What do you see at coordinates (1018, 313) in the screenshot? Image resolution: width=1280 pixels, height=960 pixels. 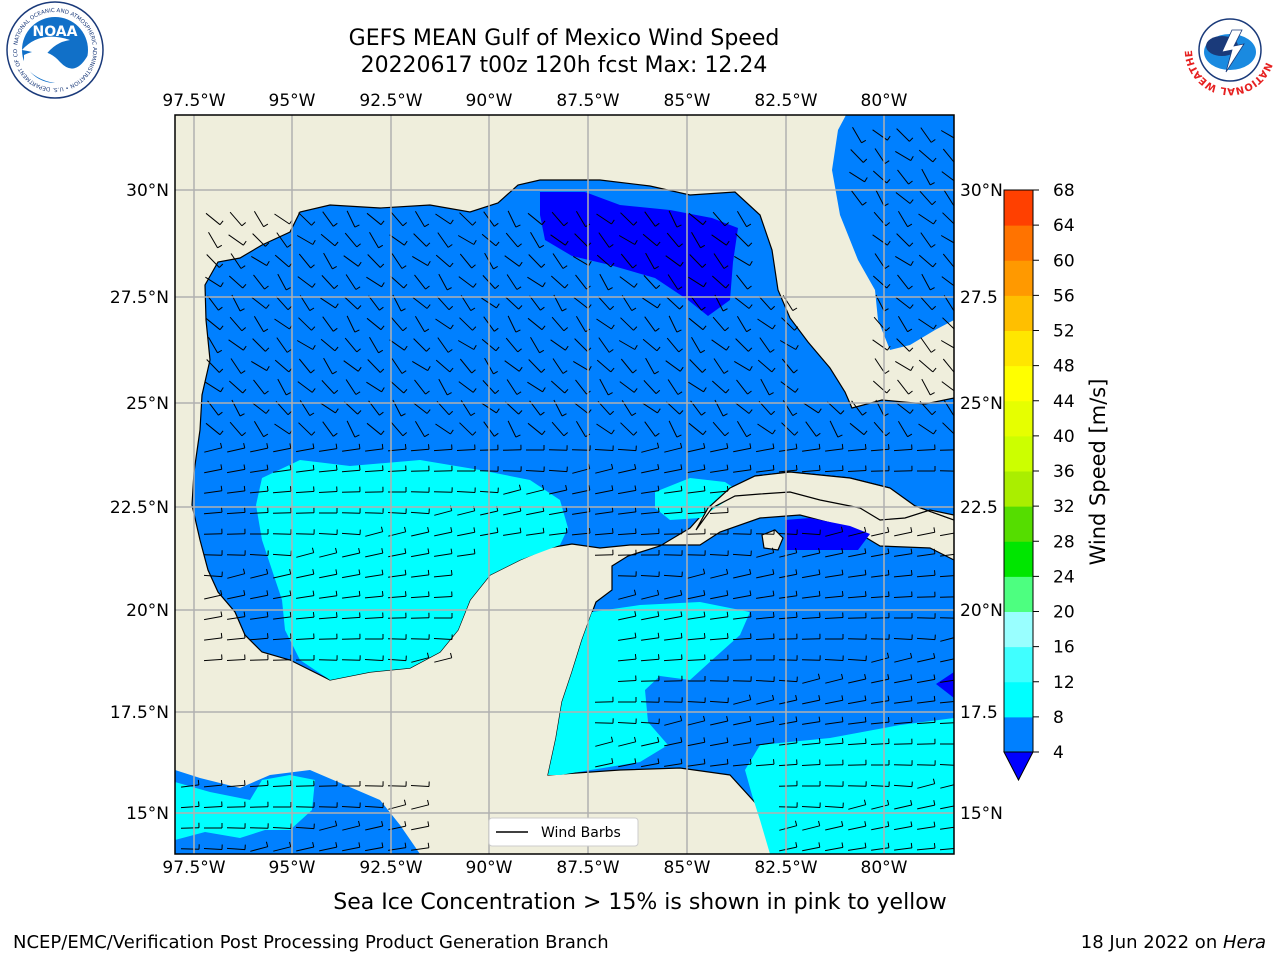 I see `colorbar-segment` at bounding box center [1018, 313].